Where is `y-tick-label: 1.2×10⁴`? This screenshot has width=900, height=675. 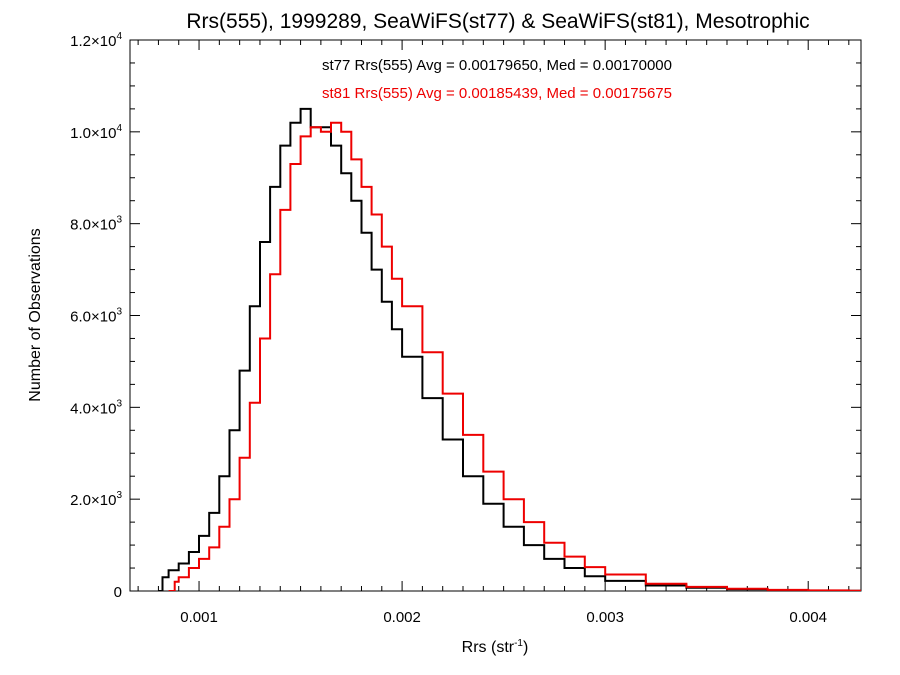
y-tick-label: 1.2×10⁴ is located at coordinates (96, 40).